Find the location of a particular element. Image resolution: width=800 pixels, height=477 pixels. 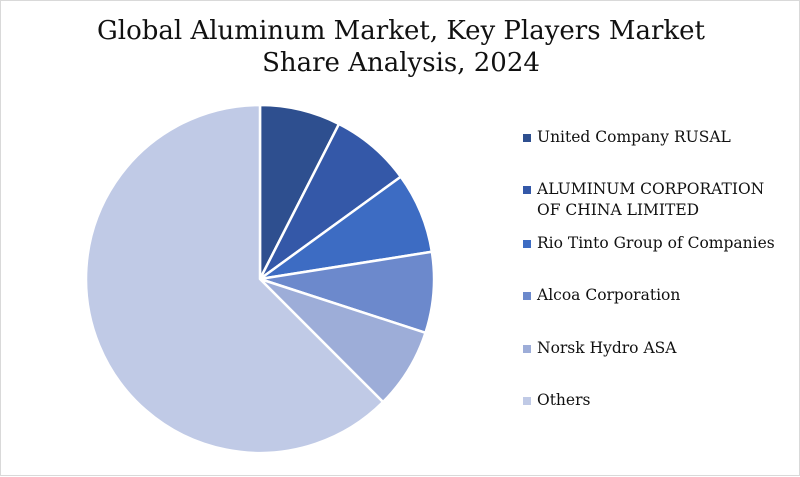

legend-item: Others is located at coordinates (556, 400).